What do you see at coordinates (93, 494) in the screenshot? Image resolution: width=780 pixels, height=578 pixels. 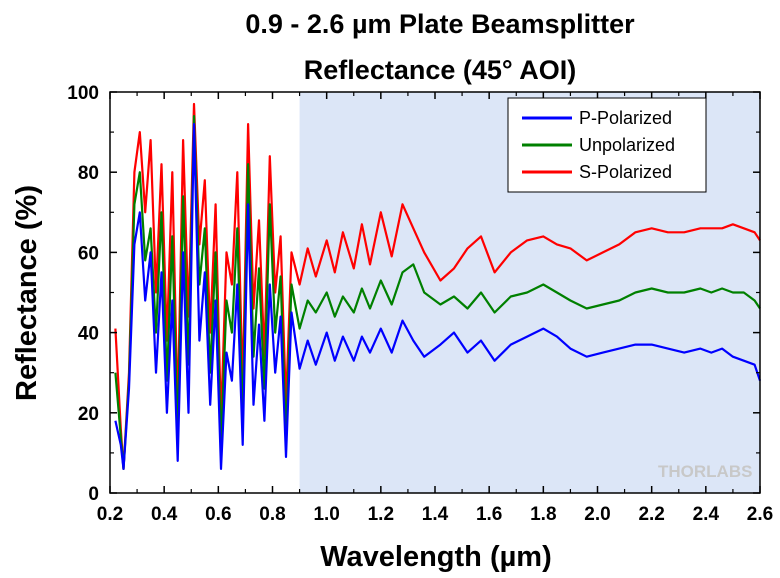 I see `y-tick-label: 0` at bounding box center [93, 494].